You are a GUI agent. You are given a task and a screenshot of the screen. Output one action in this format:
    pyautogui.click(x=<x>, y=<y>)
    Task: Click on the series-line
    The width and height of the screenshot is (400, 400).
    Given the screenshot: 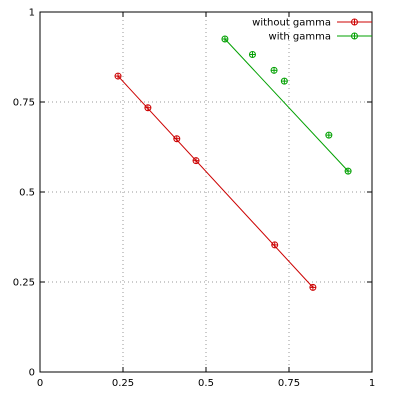 What is the action you would take?
    pyautogui.click(x=286, y=105)
    